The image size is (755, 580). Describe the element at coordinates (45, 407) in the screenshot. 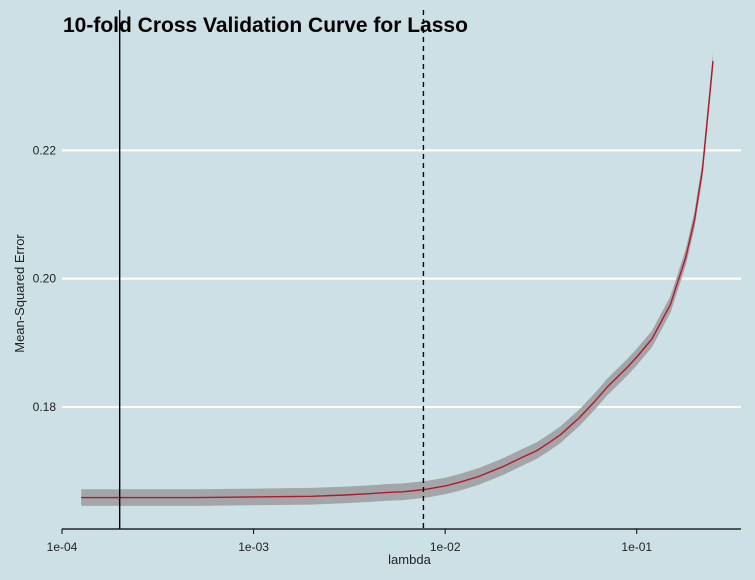

I see `y-tick-label: 0.18` at that location.